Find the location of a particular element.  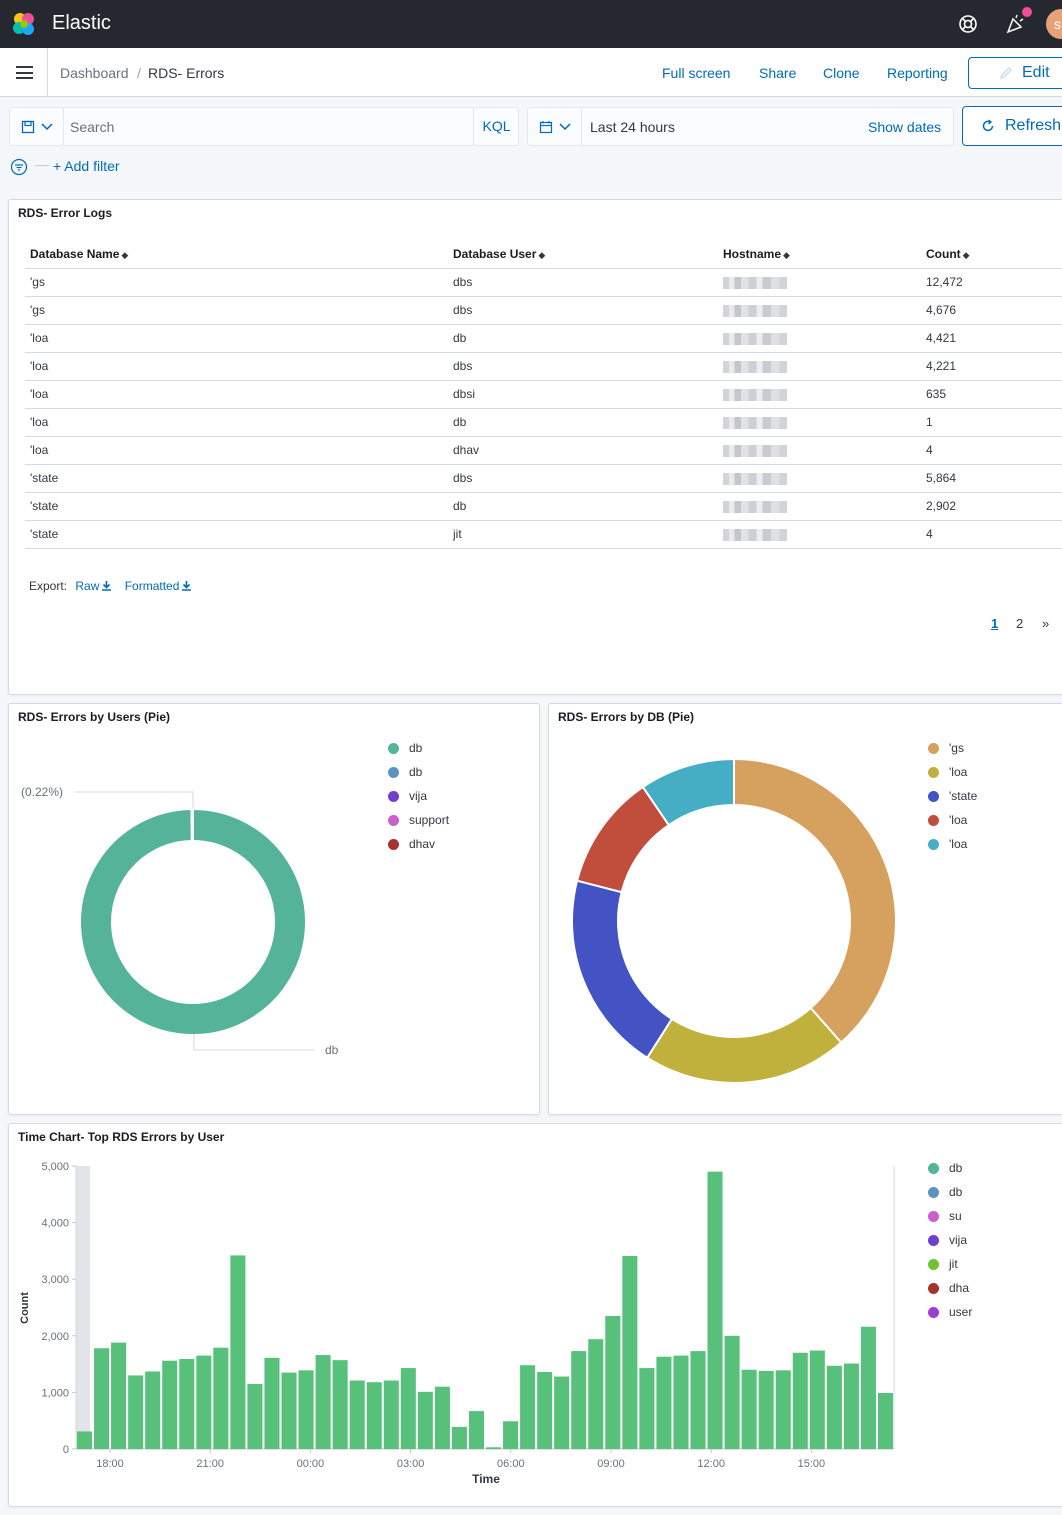

filter-icon is located at coordinates (19, 167).